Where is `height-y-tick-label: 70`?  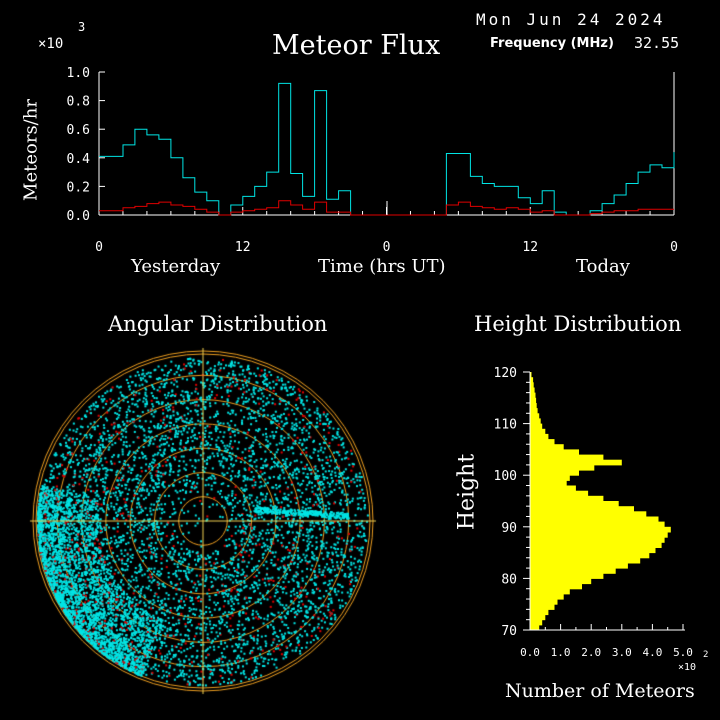
height-y-tick-label: 70 is located at coordinates (509, 631).